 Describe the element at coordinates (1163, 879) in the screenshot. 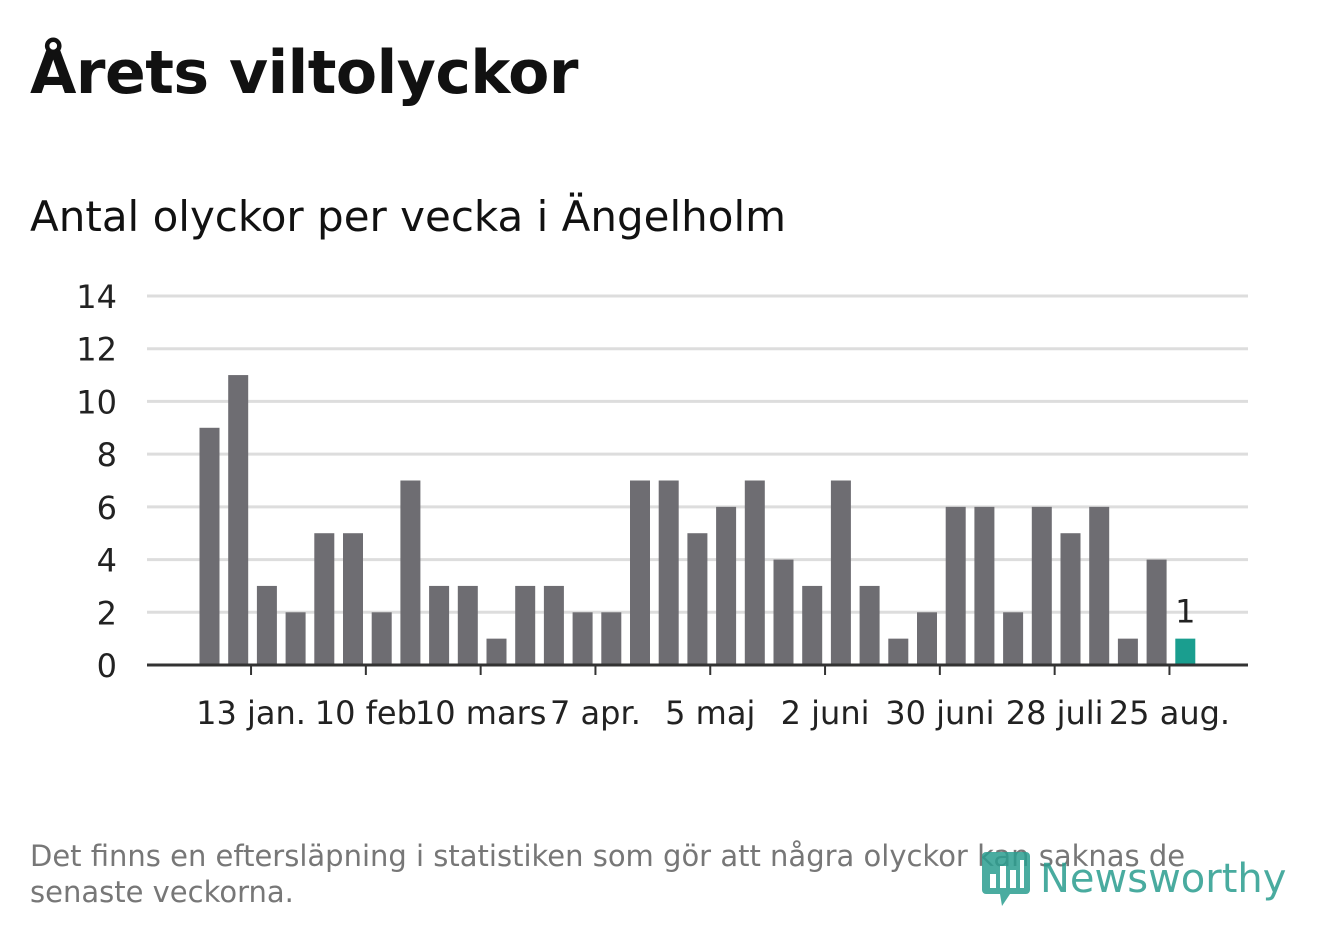

I see `logo-text: Newsworthy` at that location.